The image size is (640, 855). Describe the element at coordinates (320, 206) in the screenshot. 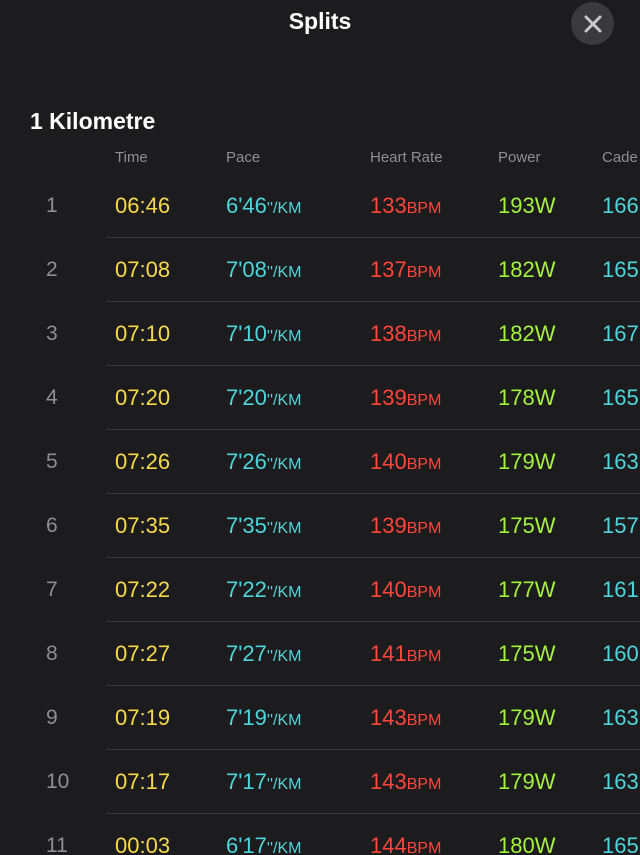

I see `split-row: 1 06:46 6'46''/KM 133BPM 193W 166` at that location.